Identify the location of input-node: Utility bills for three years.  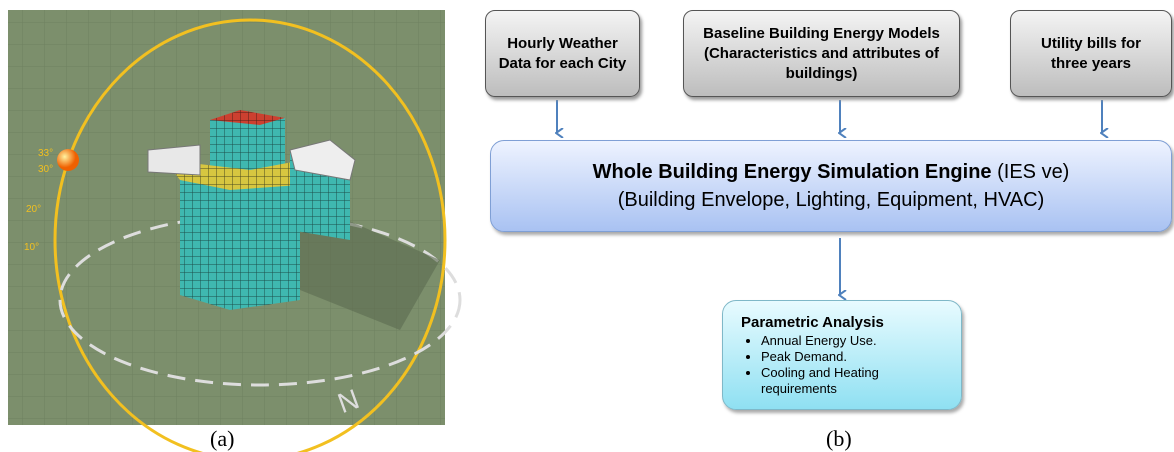
(1091, 53).